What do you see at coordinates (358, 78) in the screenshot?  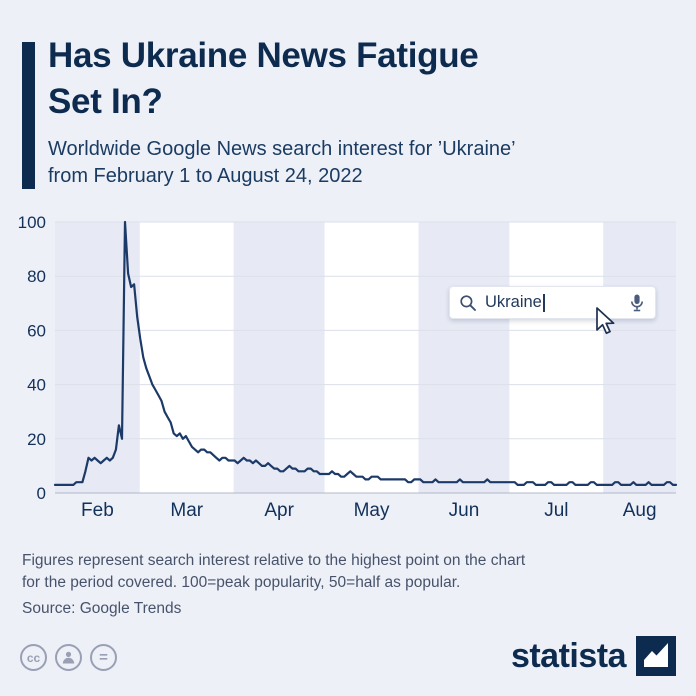 I see `page-title: Has Ukraine News Fatigue Set In?` at bounding box center [358, 78].